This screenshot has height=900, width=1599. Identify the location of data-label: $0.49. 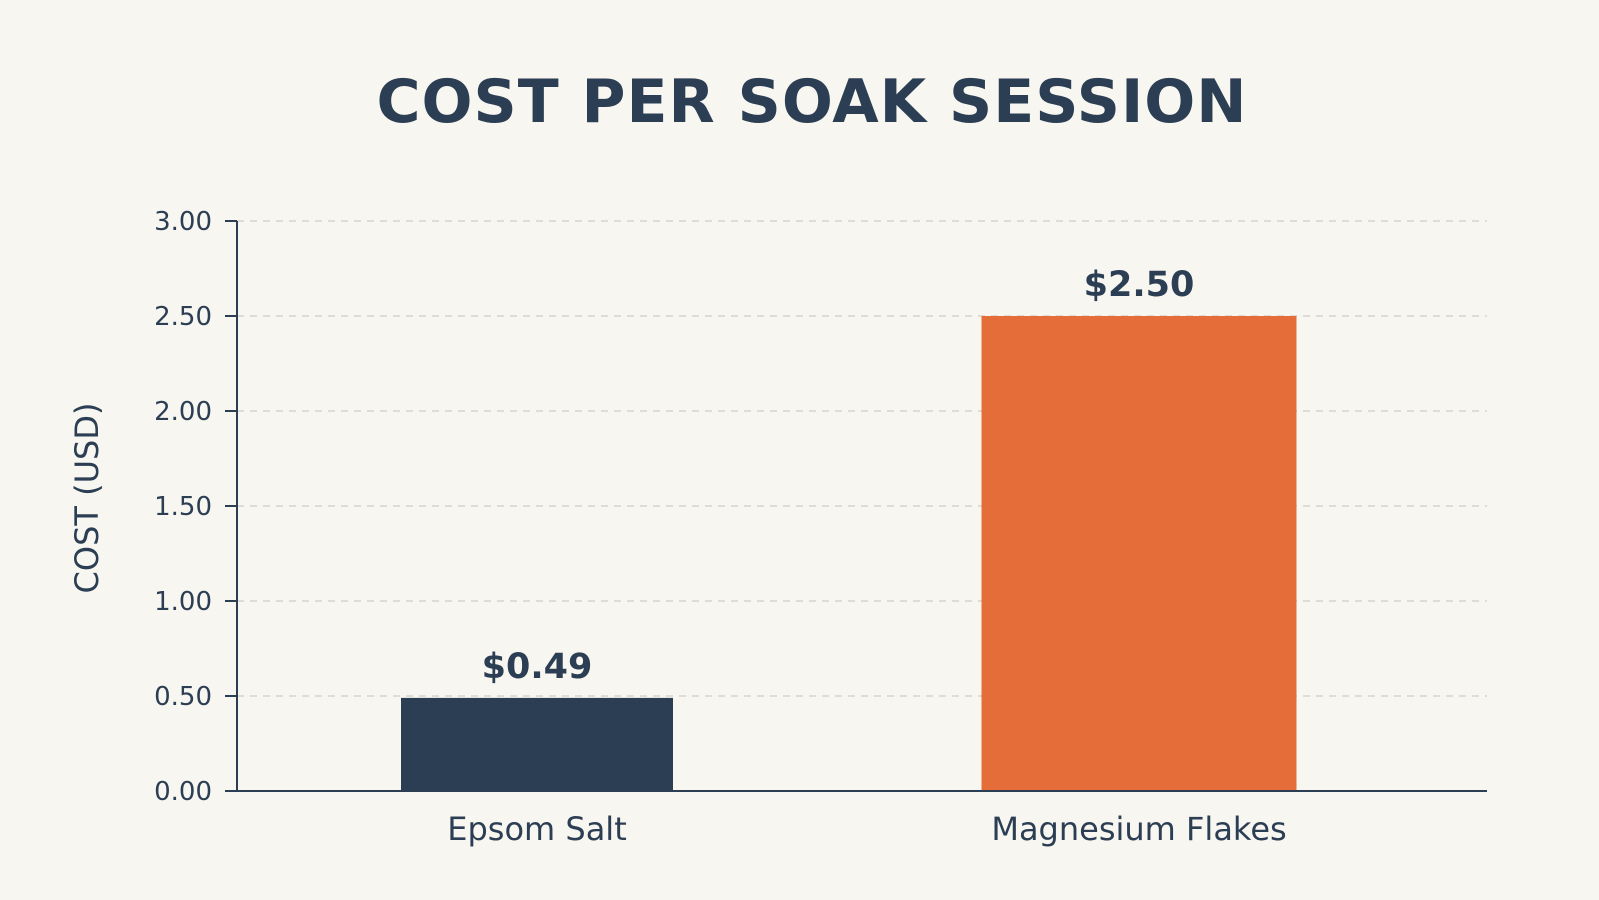
(537, 667).